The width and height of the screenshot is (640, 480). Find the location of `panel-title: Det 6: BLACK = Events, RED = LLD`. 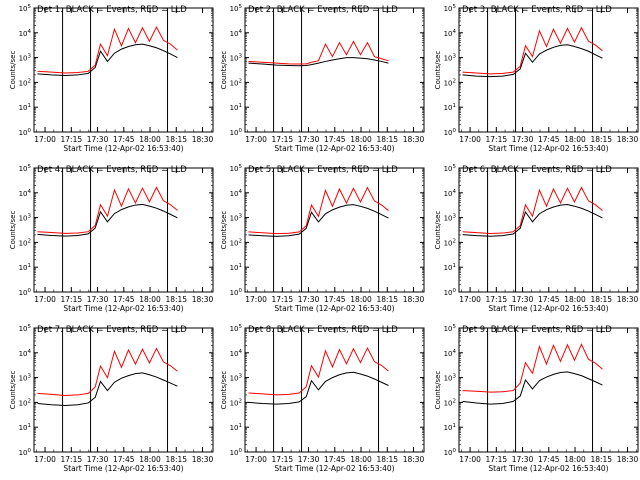

panel-title: Det 6: BLACK = Events, RED = LLD is located at coordinates (537, 170).